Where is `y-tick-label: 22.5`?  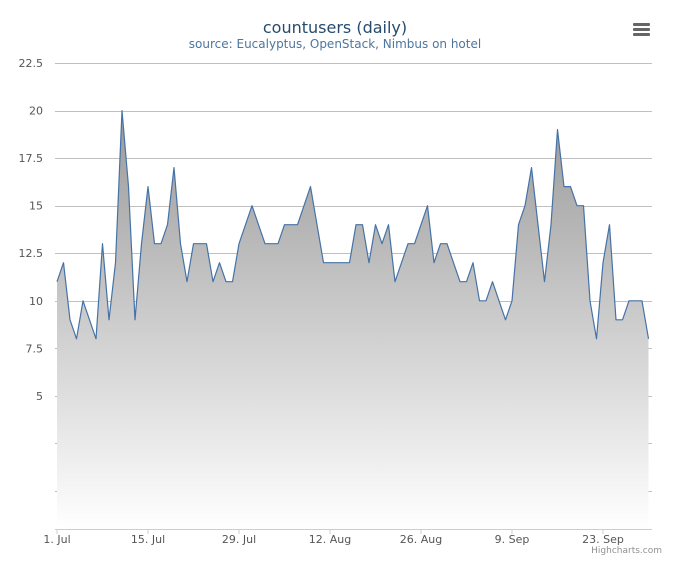
y-tick-label: 22.5 is located at coordinates (31, 63).